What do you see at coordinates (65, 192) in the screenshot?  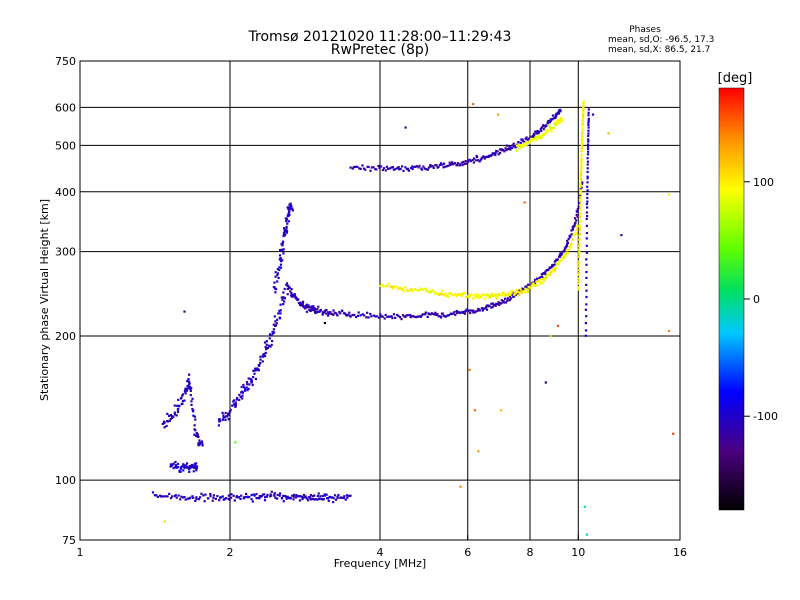 I see `y-tick-label: 400` at bounding box center [65, 192].